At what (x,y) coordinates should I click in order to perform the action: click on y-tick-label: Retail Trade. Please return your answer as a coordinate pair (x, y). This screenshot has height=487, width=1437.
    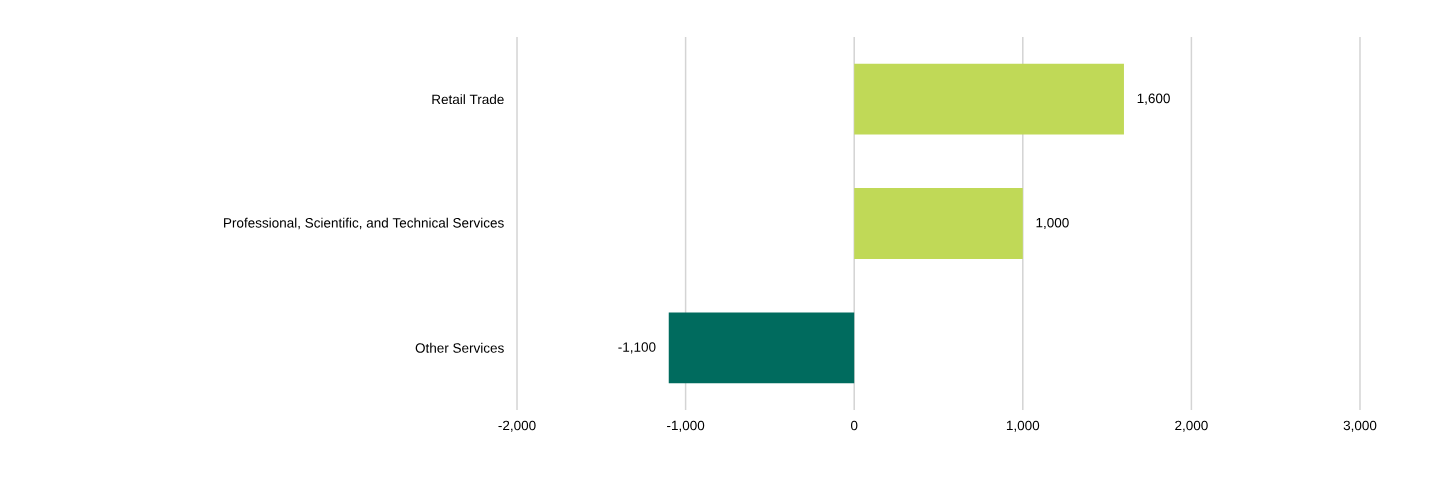
    Looking at the image, I should click on (468, 99).